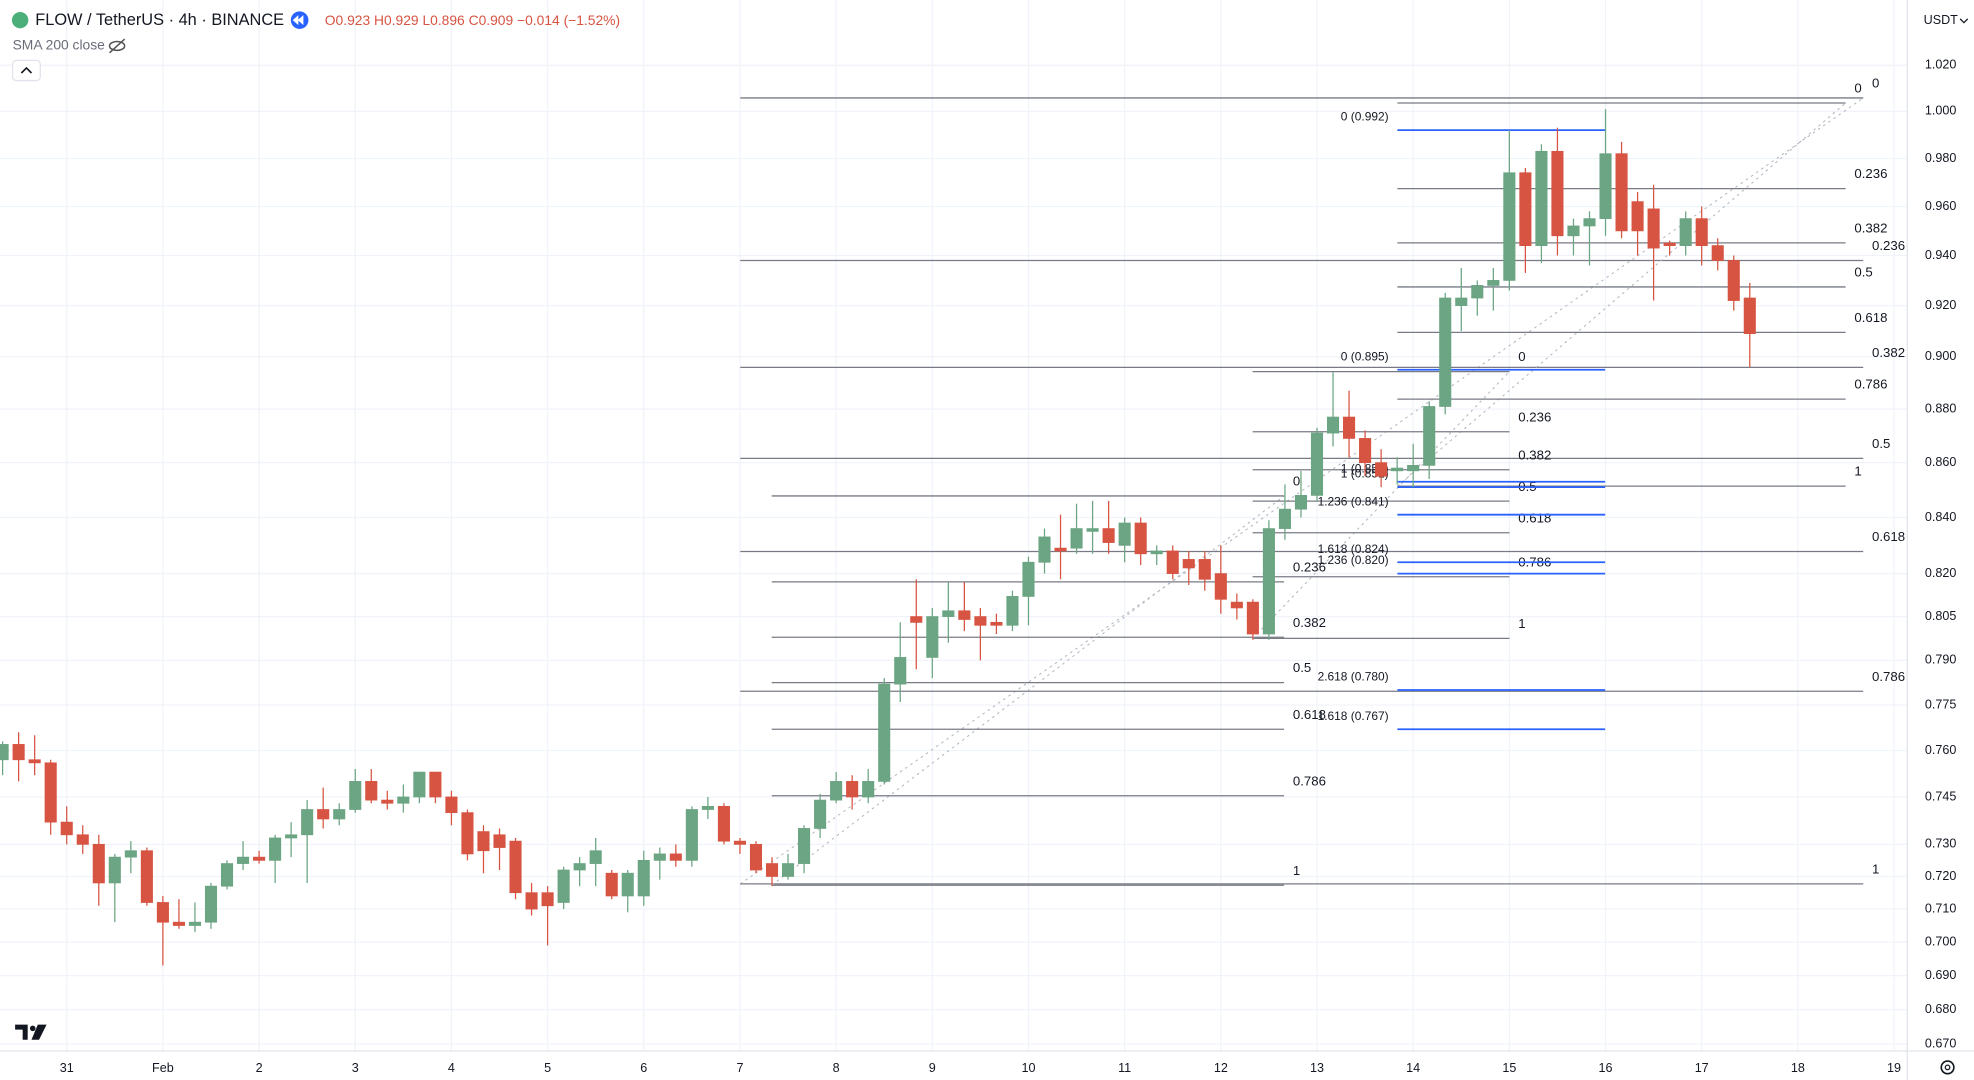 The height and width of the screenshot is (1080, 1974). Describe the element at coordinates (739, 1068) in the screenshot. I see `x-tick-label: 7` at that location.